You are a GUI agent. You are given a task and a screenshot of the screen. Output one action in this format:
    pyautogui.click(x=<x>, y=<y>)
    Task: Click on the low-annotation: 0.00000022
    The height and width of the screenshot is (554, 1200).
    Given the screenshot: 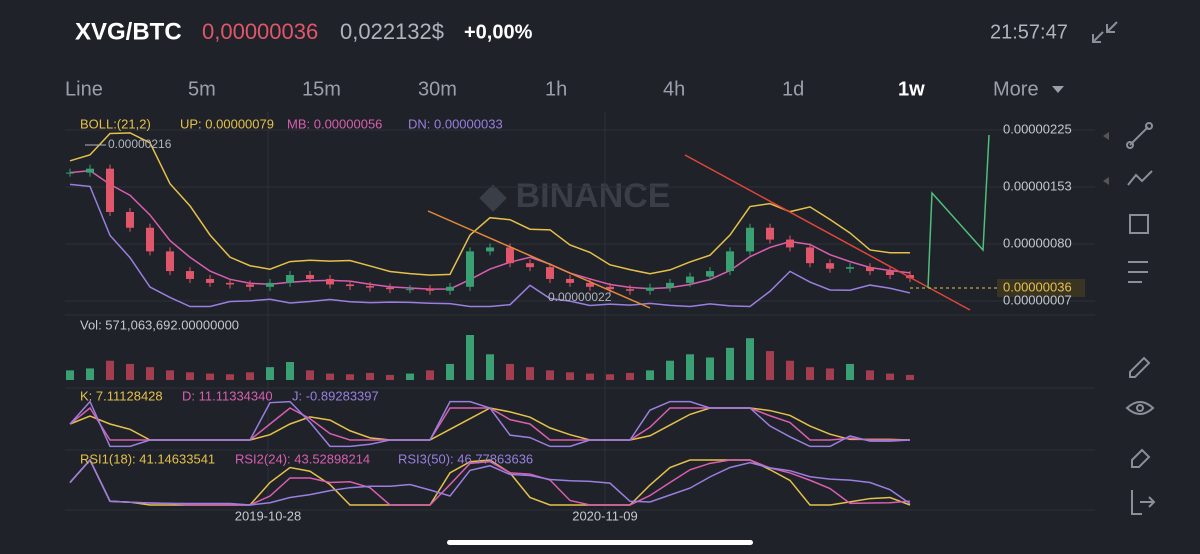 What is the action you would take?
    pyautogui.click(x=580, y=297)
    